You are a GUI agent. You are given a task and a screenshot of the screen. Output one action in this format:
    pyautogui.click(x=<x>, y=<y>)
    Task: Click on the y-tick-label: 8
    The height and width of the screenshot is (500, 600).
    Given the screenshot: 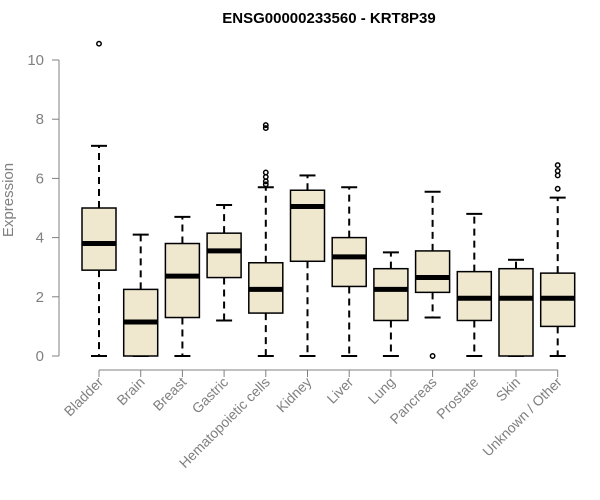 What is the action you would take?
    pyautogui.click(x=40, y=119)
    